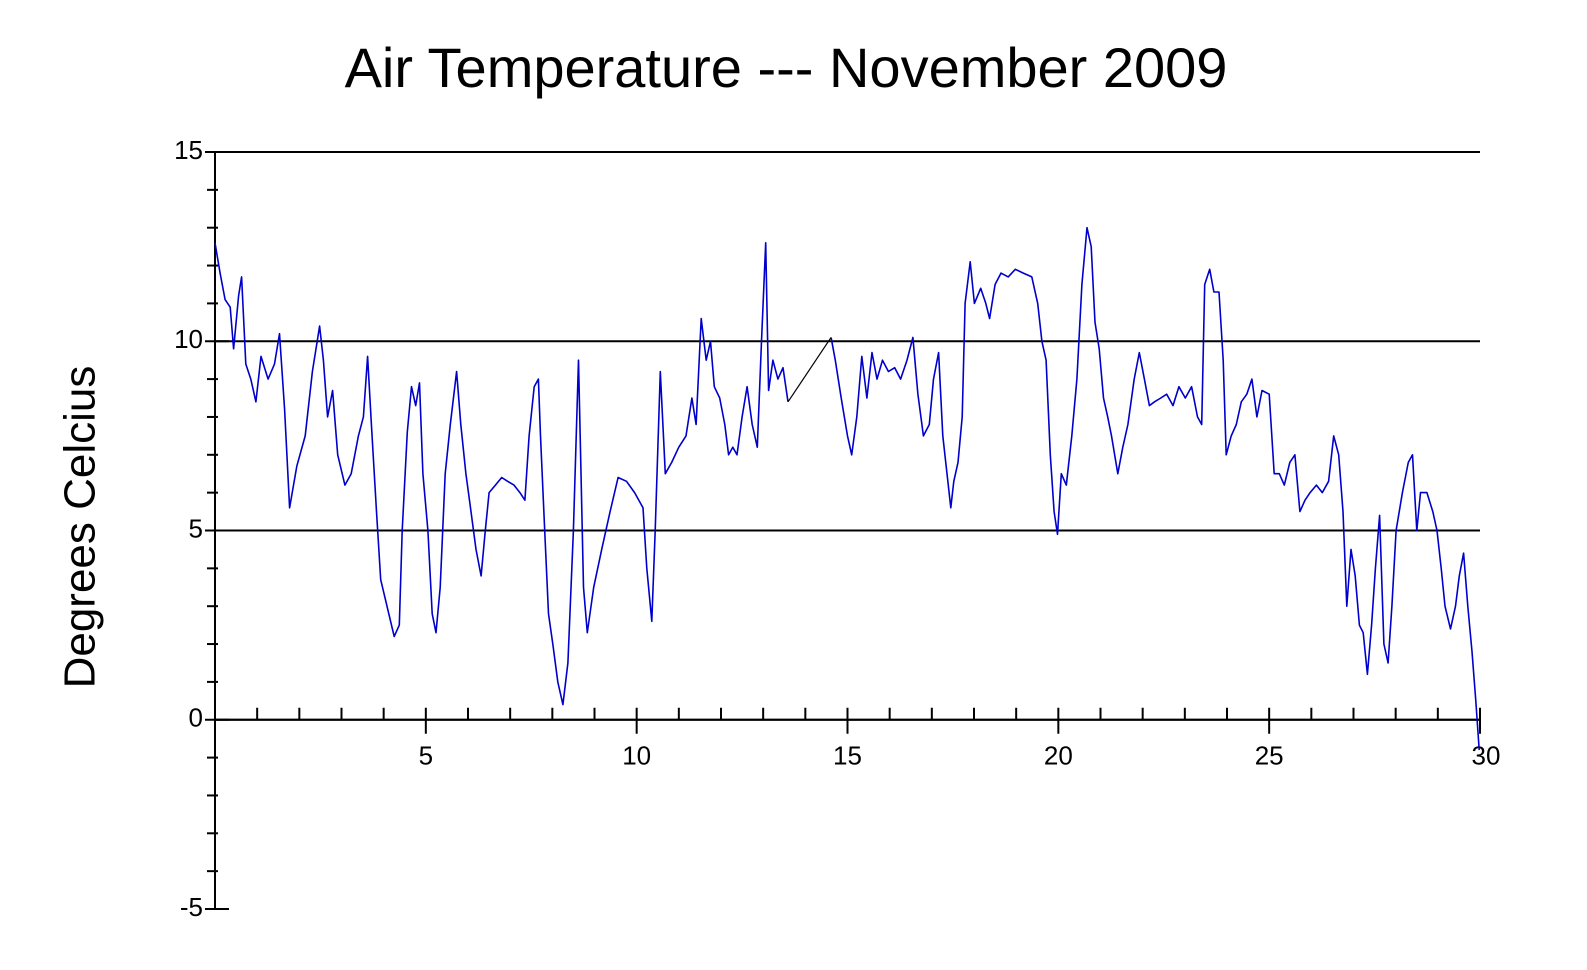 The width and height of the screenshot is (1587, 970). Describe the element at coordinates (786, 67) in the screenshot. I see `chart-title: Air Temperature --- November 2009` at that location.